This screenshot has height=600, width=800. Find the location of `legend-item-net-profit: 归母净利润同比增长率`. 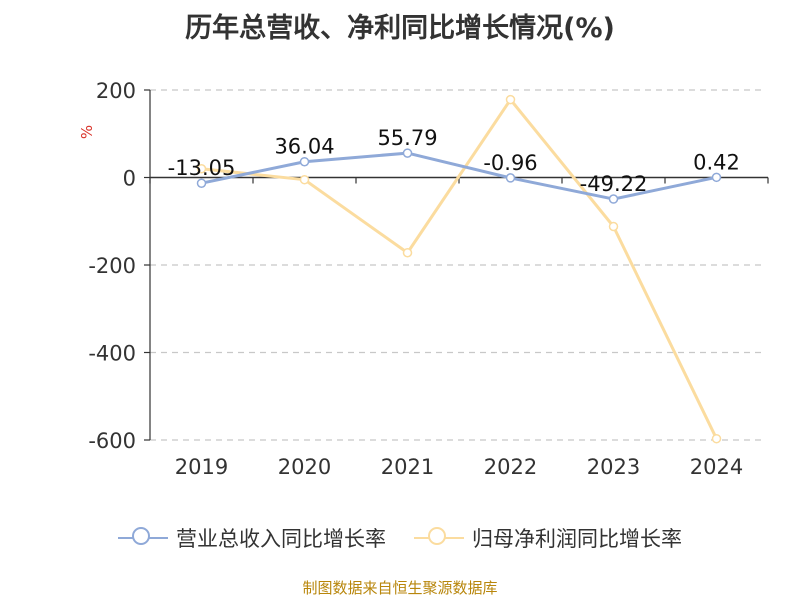

legend-item-net-profit: 归母净利润同比增长率 is located at coordinates (548, 538).